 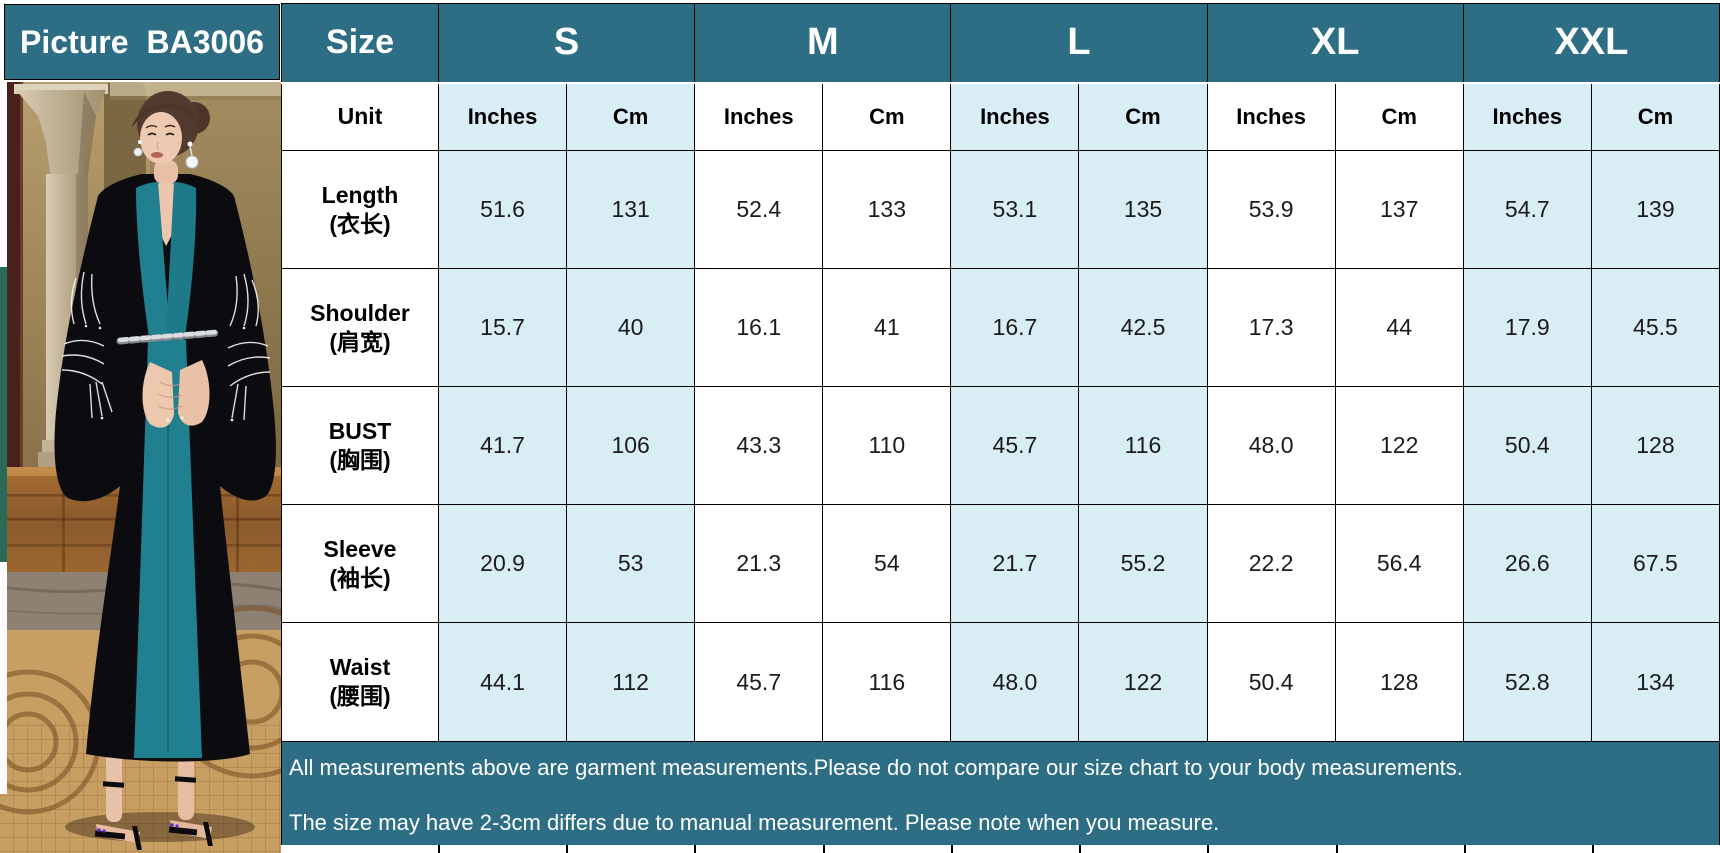 What do you see at coordinates (166, 346) in the screenshot?
I see `sleeve-embroidery` at bounding box center [166, 346].